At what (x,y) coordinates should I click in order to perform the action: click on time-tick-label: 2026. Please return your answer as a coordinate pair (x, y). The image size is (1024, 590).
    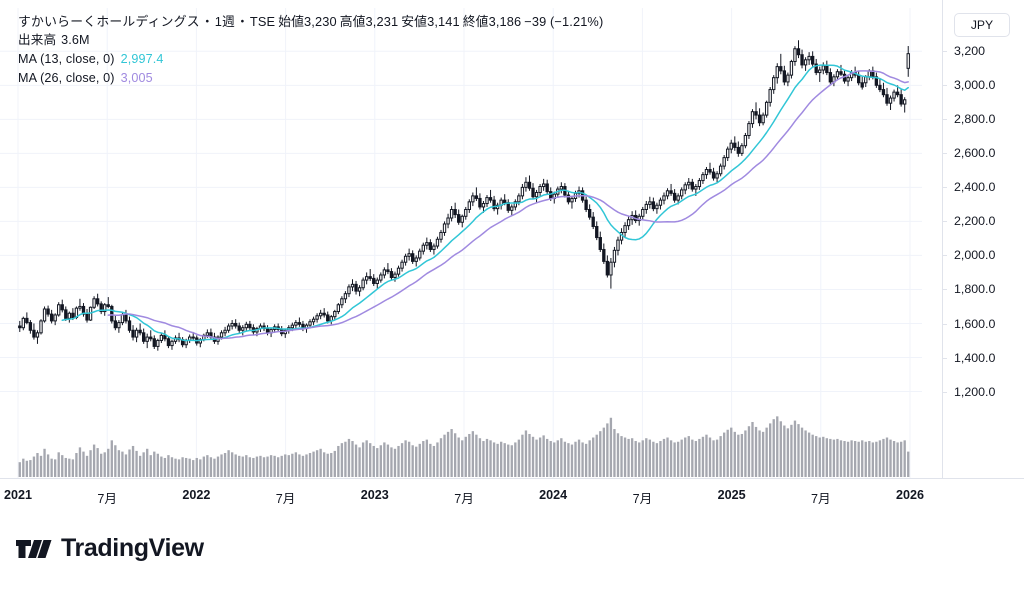
    Looking at the image, I should click on (910, 495).